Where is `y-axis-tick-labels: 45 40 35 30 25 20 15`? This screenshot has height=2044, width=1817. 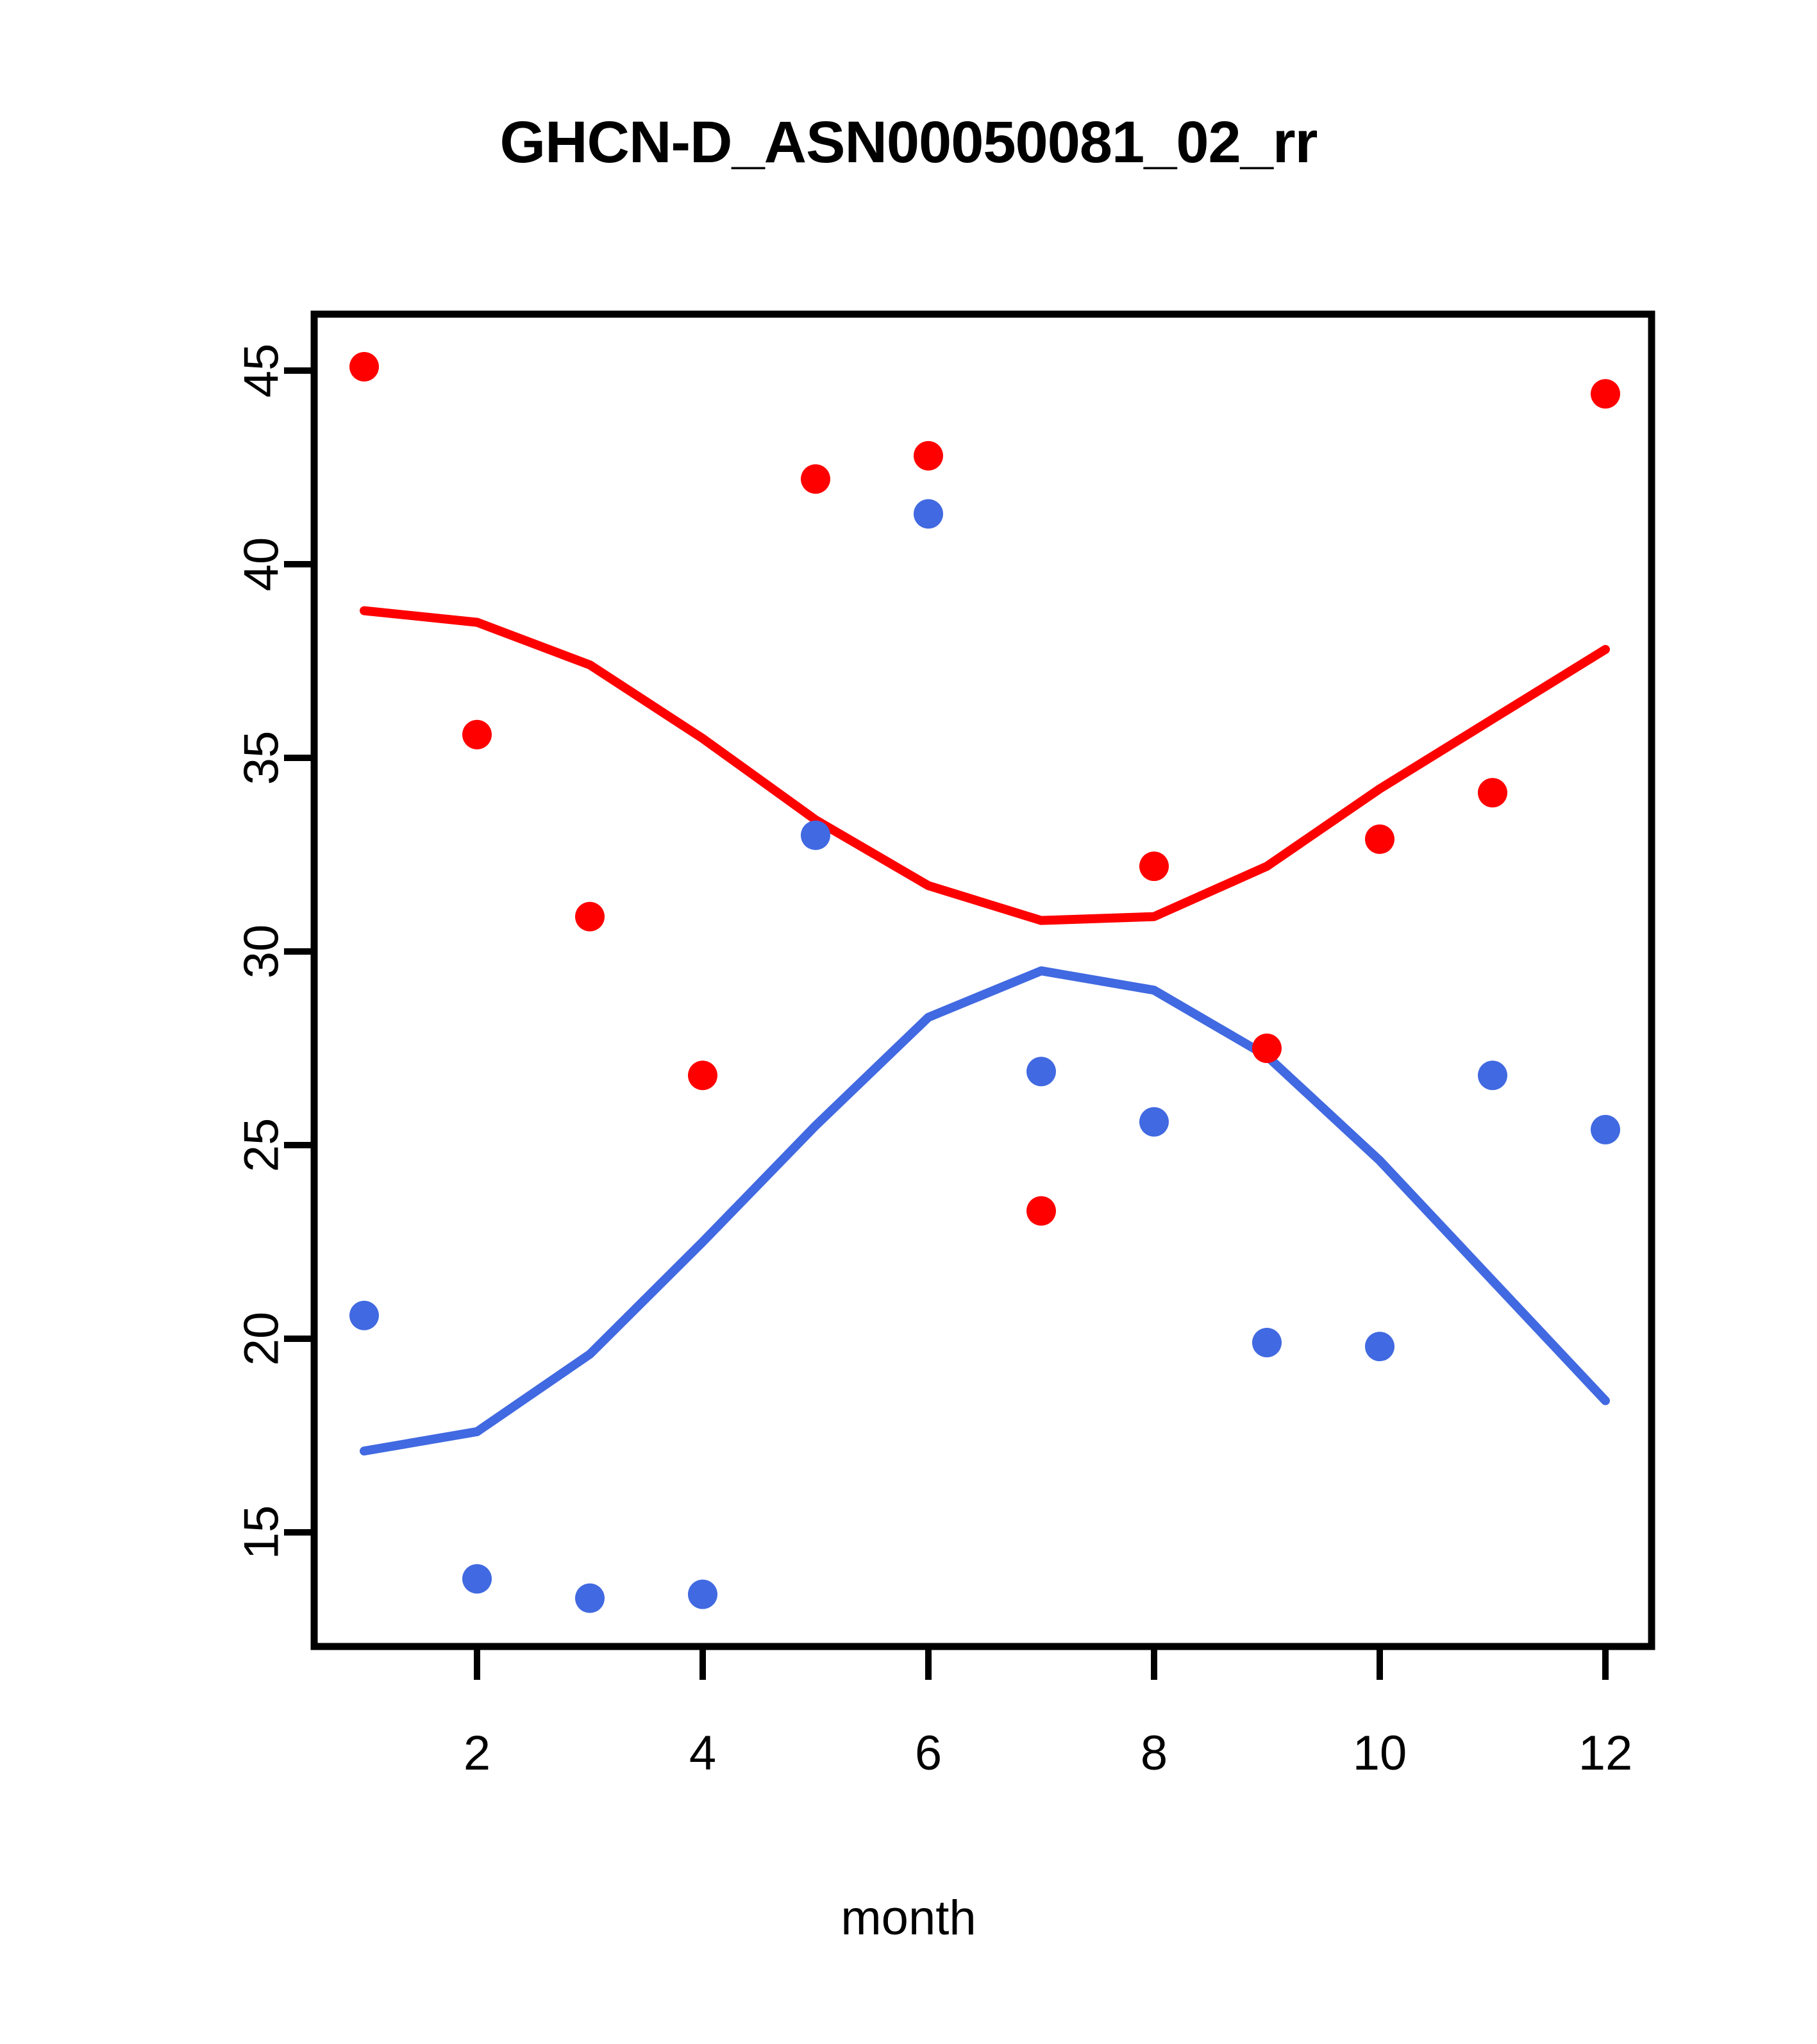
y-axis-tick-labels: 45 40 35 30 25 20 15 is located at coordinates (262, 952).